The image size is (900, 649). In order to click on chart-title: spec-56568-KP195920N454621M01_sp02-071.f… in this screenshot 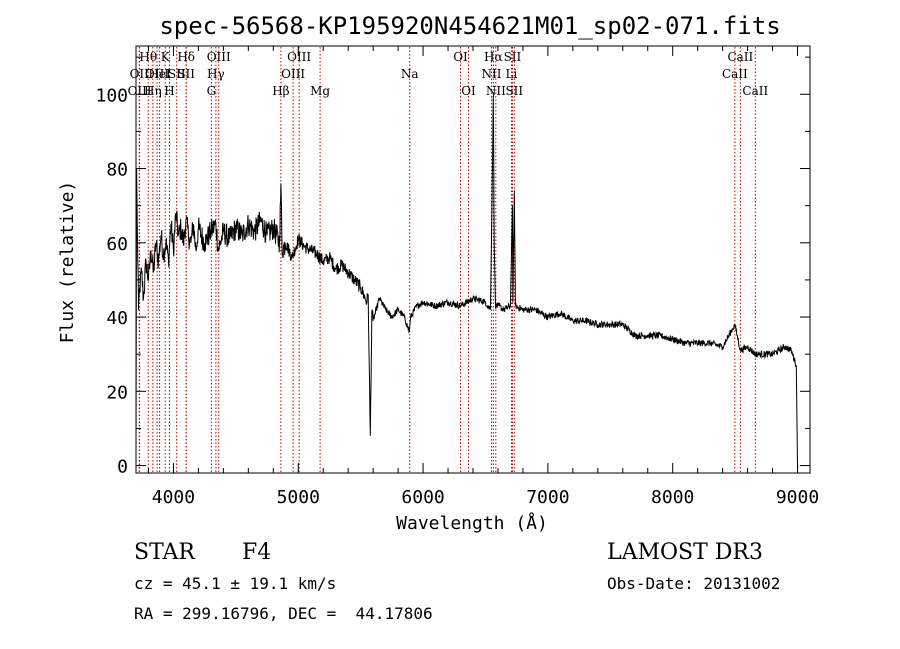, I will do `click(469, 26)`.